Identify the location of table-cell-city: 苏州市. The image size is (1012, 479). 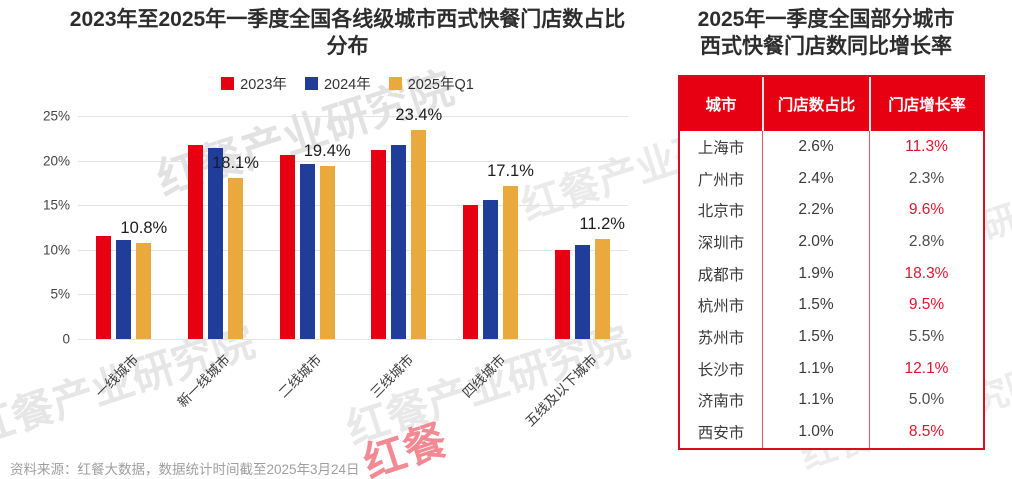
(721, 338).